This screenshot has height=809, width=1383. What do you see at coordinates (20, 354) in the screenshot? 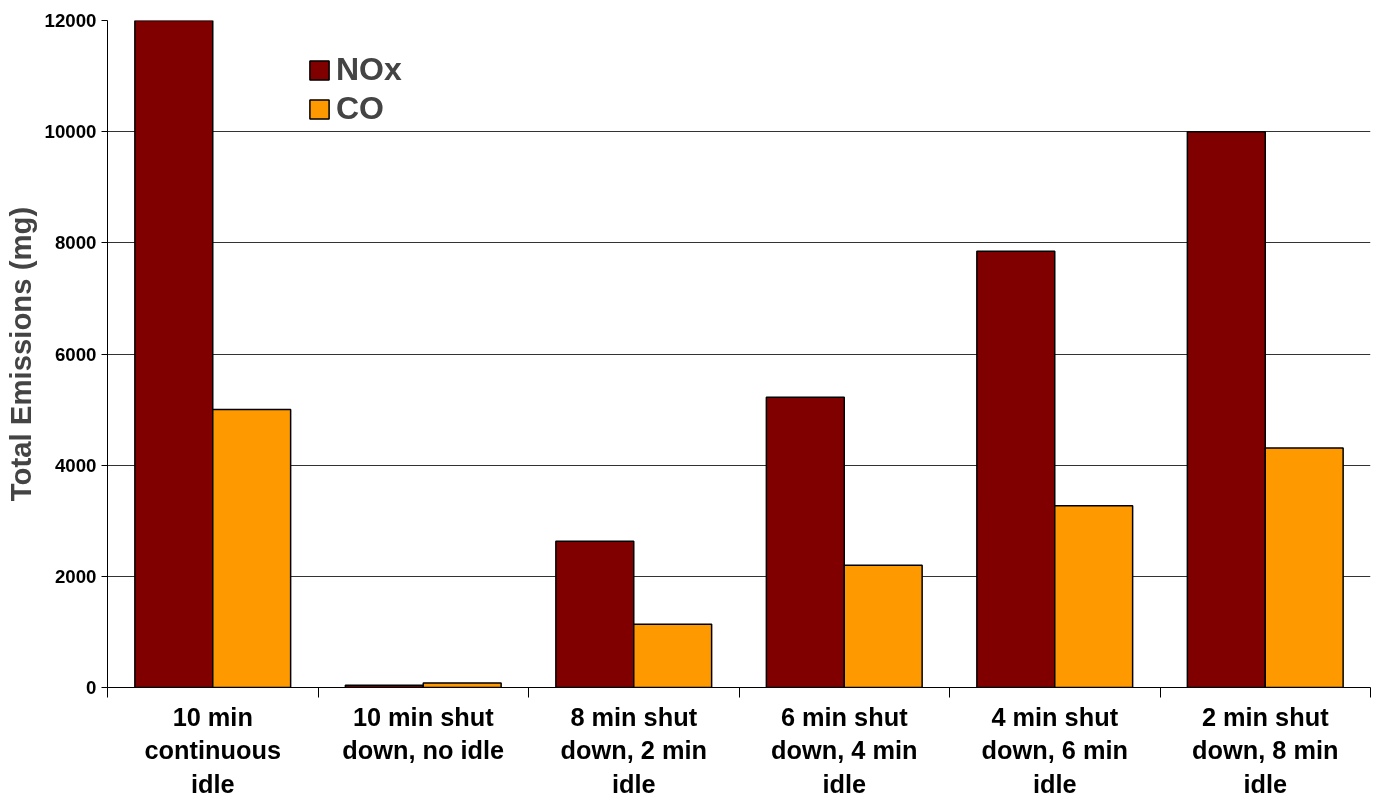
I see `y-axis-title: Total Emissions (mg)` at bounding box center [20, 354].